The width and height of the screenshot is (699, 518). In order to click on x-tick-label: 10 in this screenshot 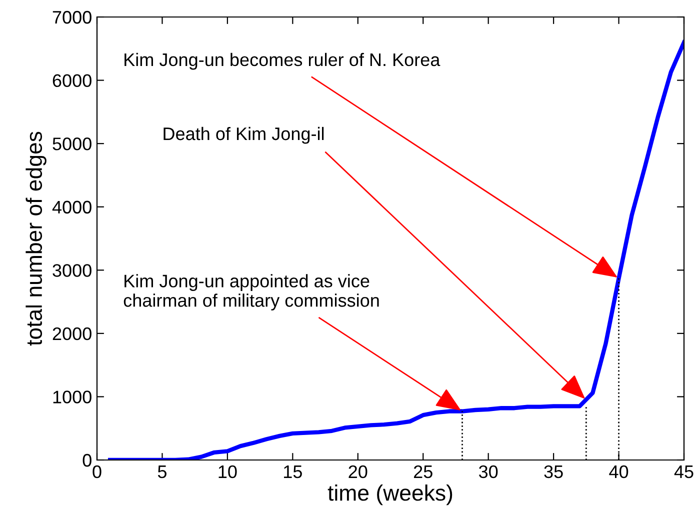, I will do `click(227, 471)`.